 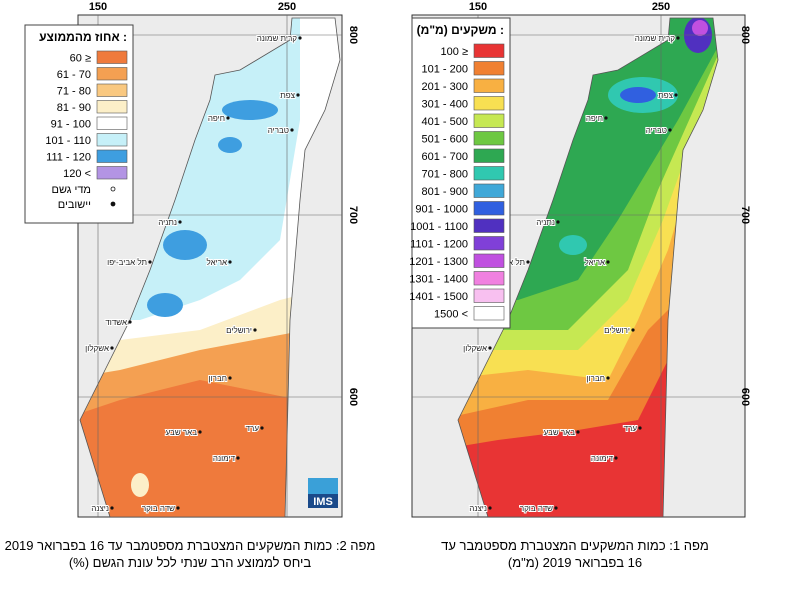 I want to click on legend-label: 111 - 120, so click(x=68, y=157).